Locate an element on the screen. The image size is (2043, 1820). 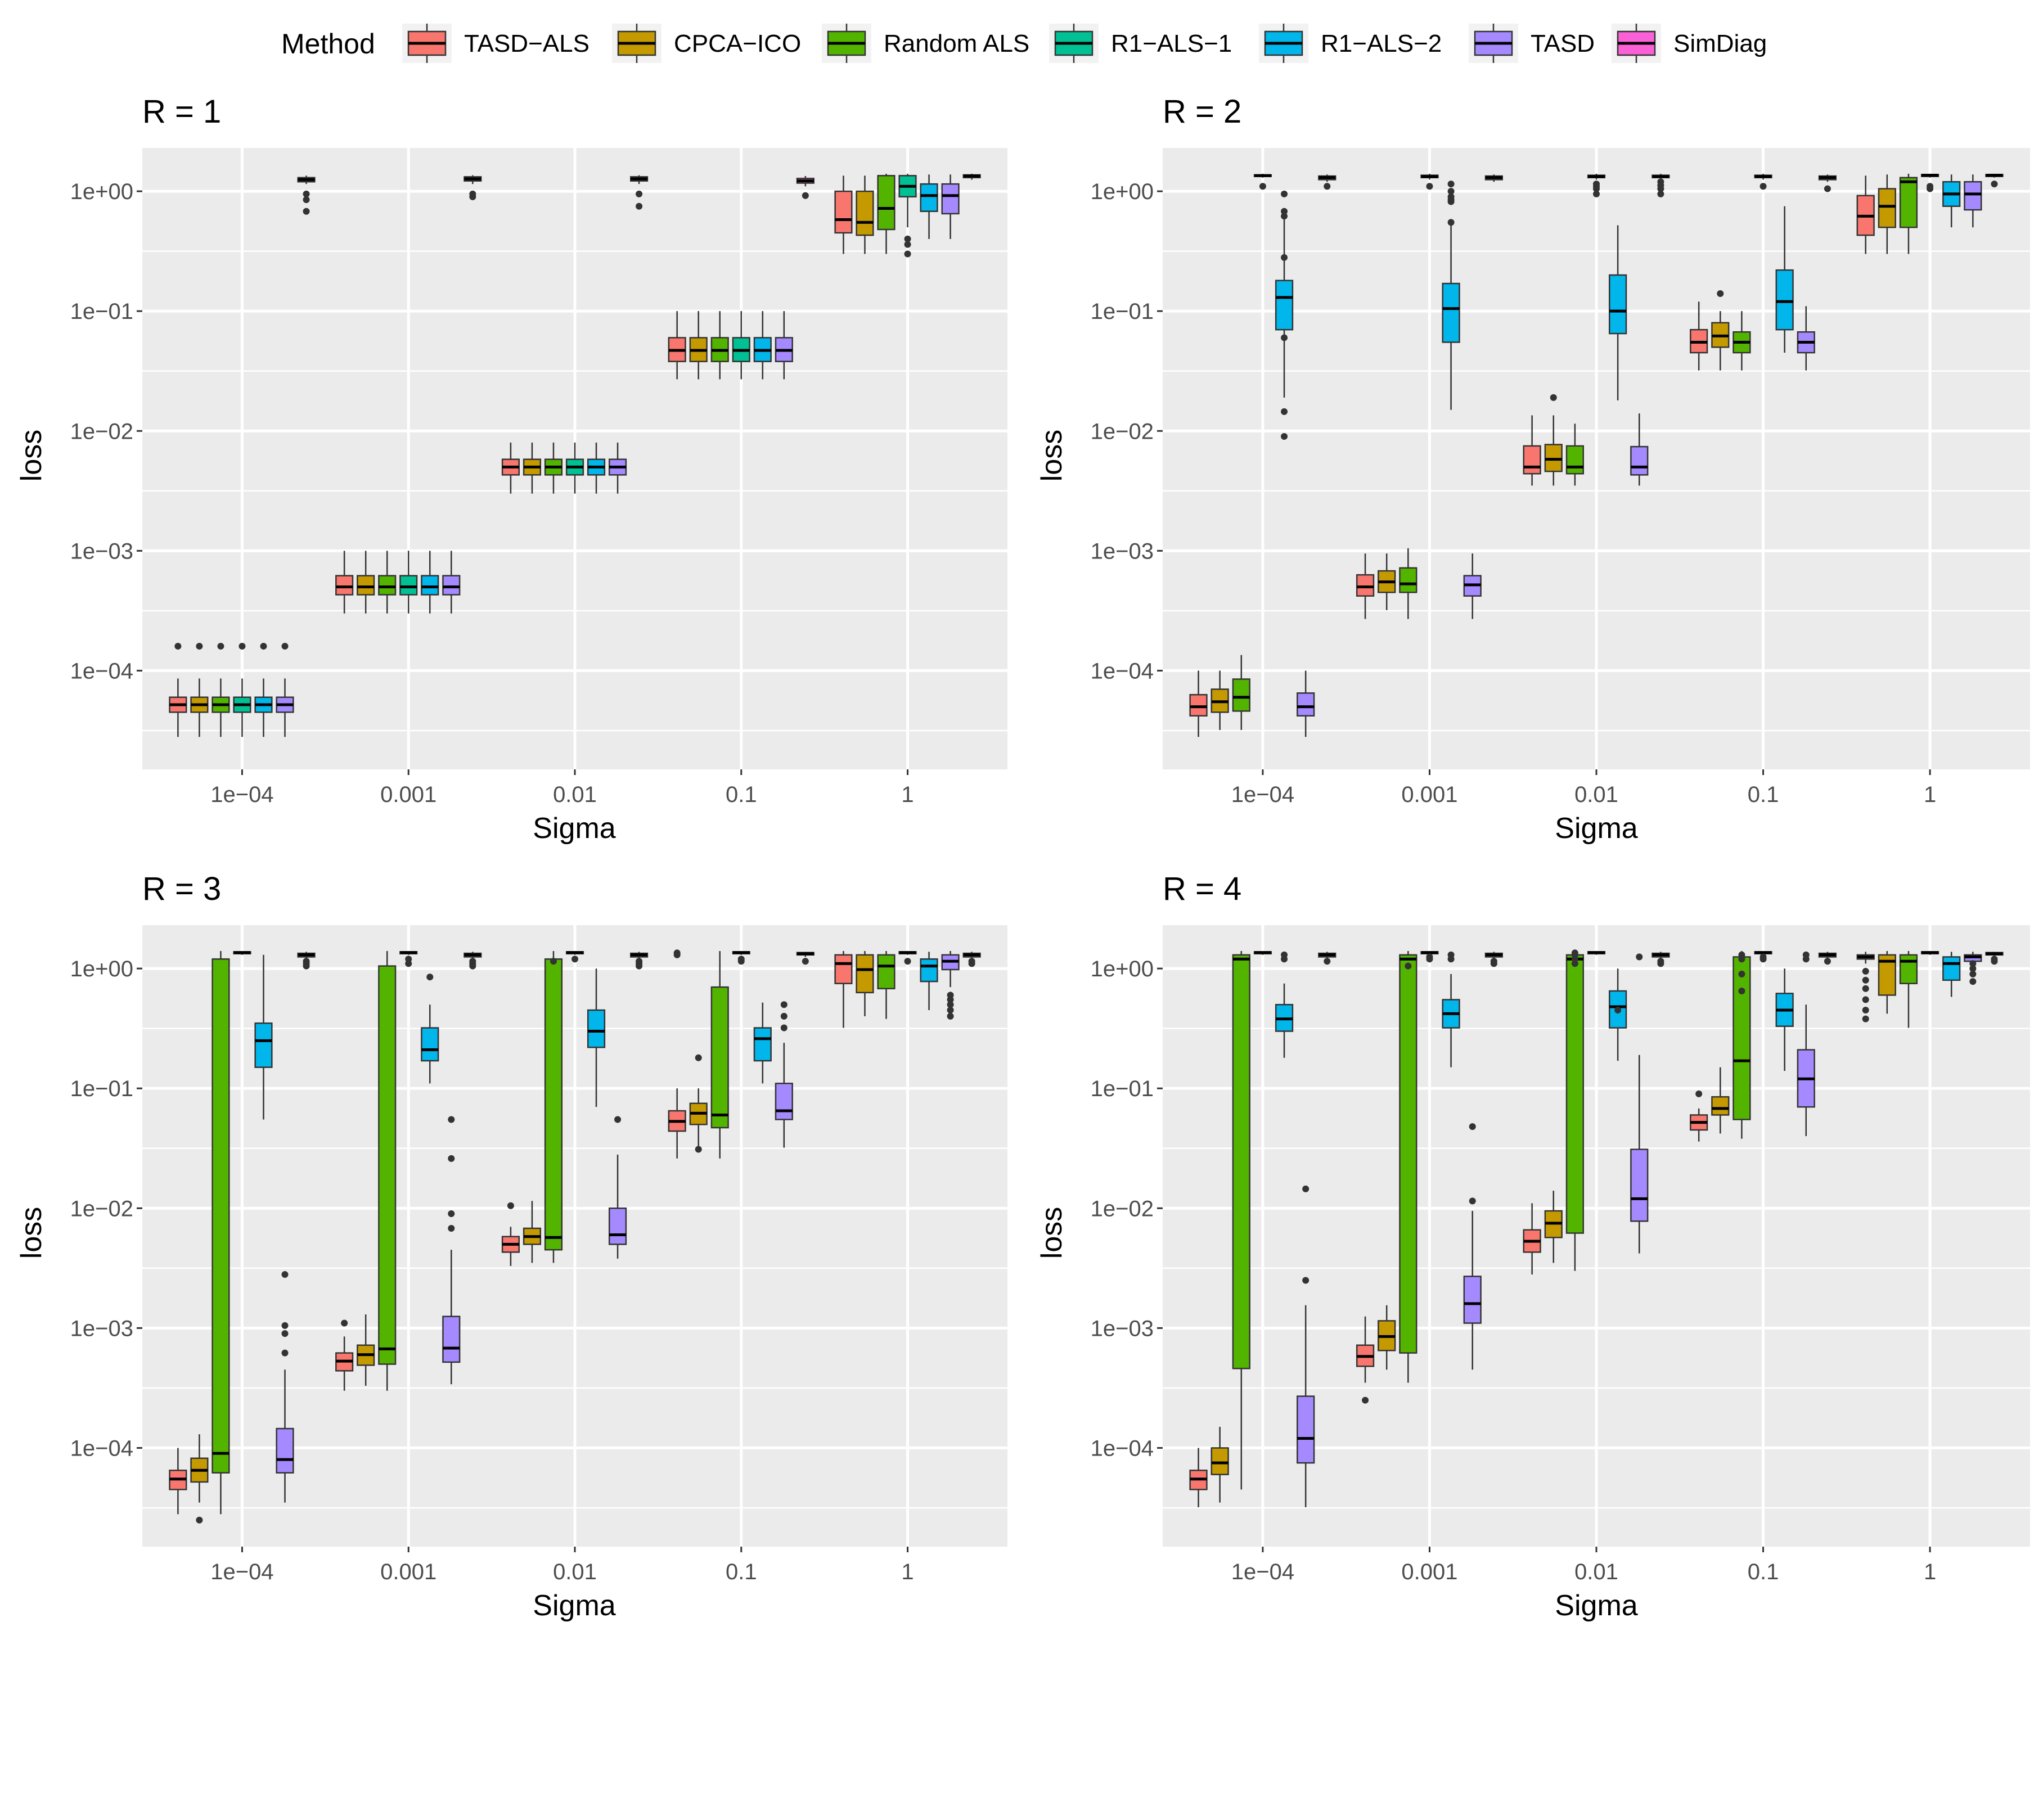
x-tick-label: 0.1 is located at coordinates (741, 794).